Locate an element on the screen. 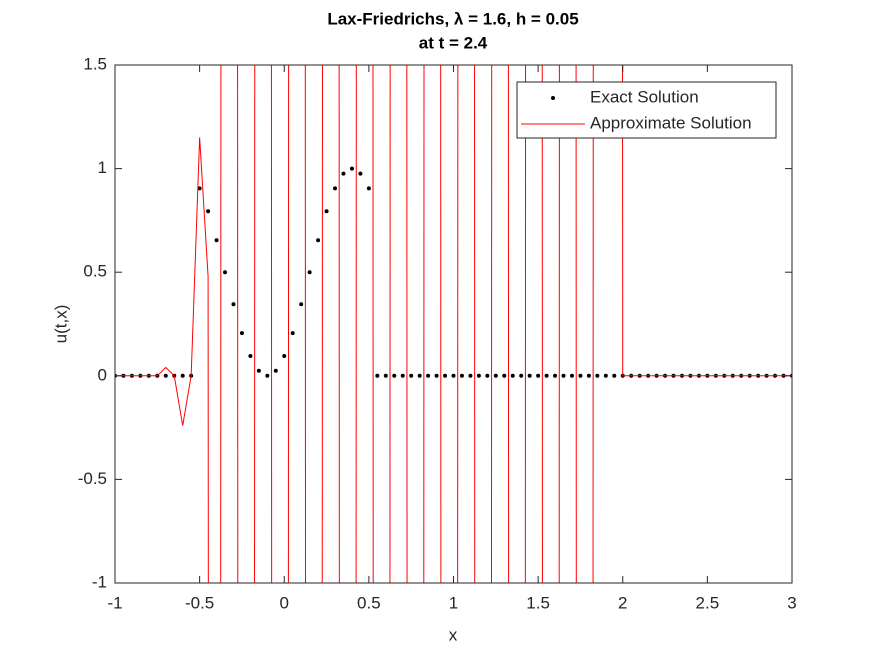 This screenshot has height=656, width=875. legend-label: Approximate Solution is located at coordinates (671, 122).